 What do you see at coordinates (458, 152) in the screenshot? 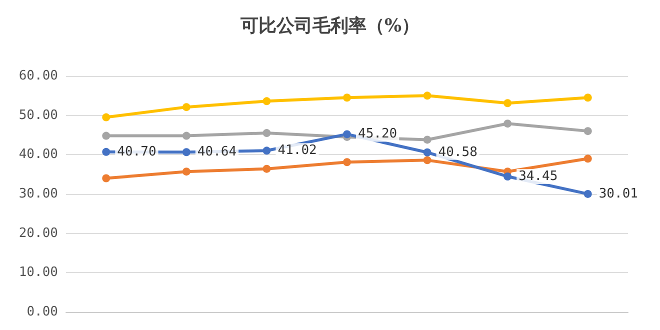
I see `data-label: 40.58` at bounding box center [458, 152].